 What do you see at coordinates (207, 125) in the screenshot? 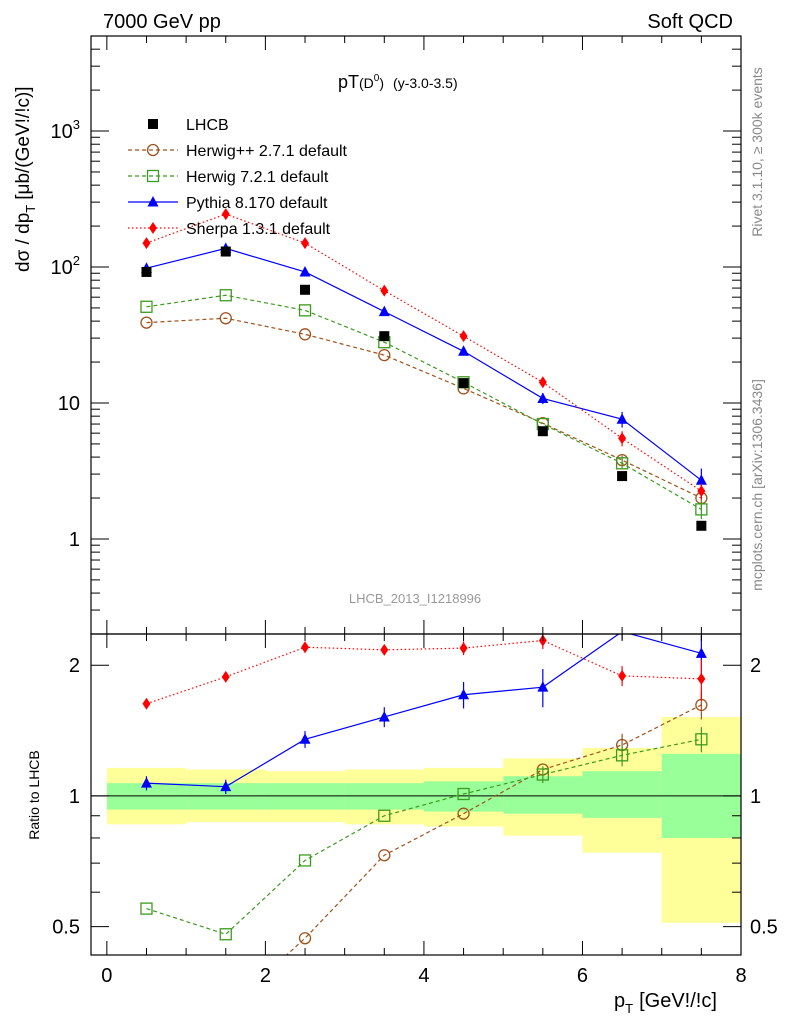
I see `legend-label-lhcb: LHCB` at bounding box center [207, 125].